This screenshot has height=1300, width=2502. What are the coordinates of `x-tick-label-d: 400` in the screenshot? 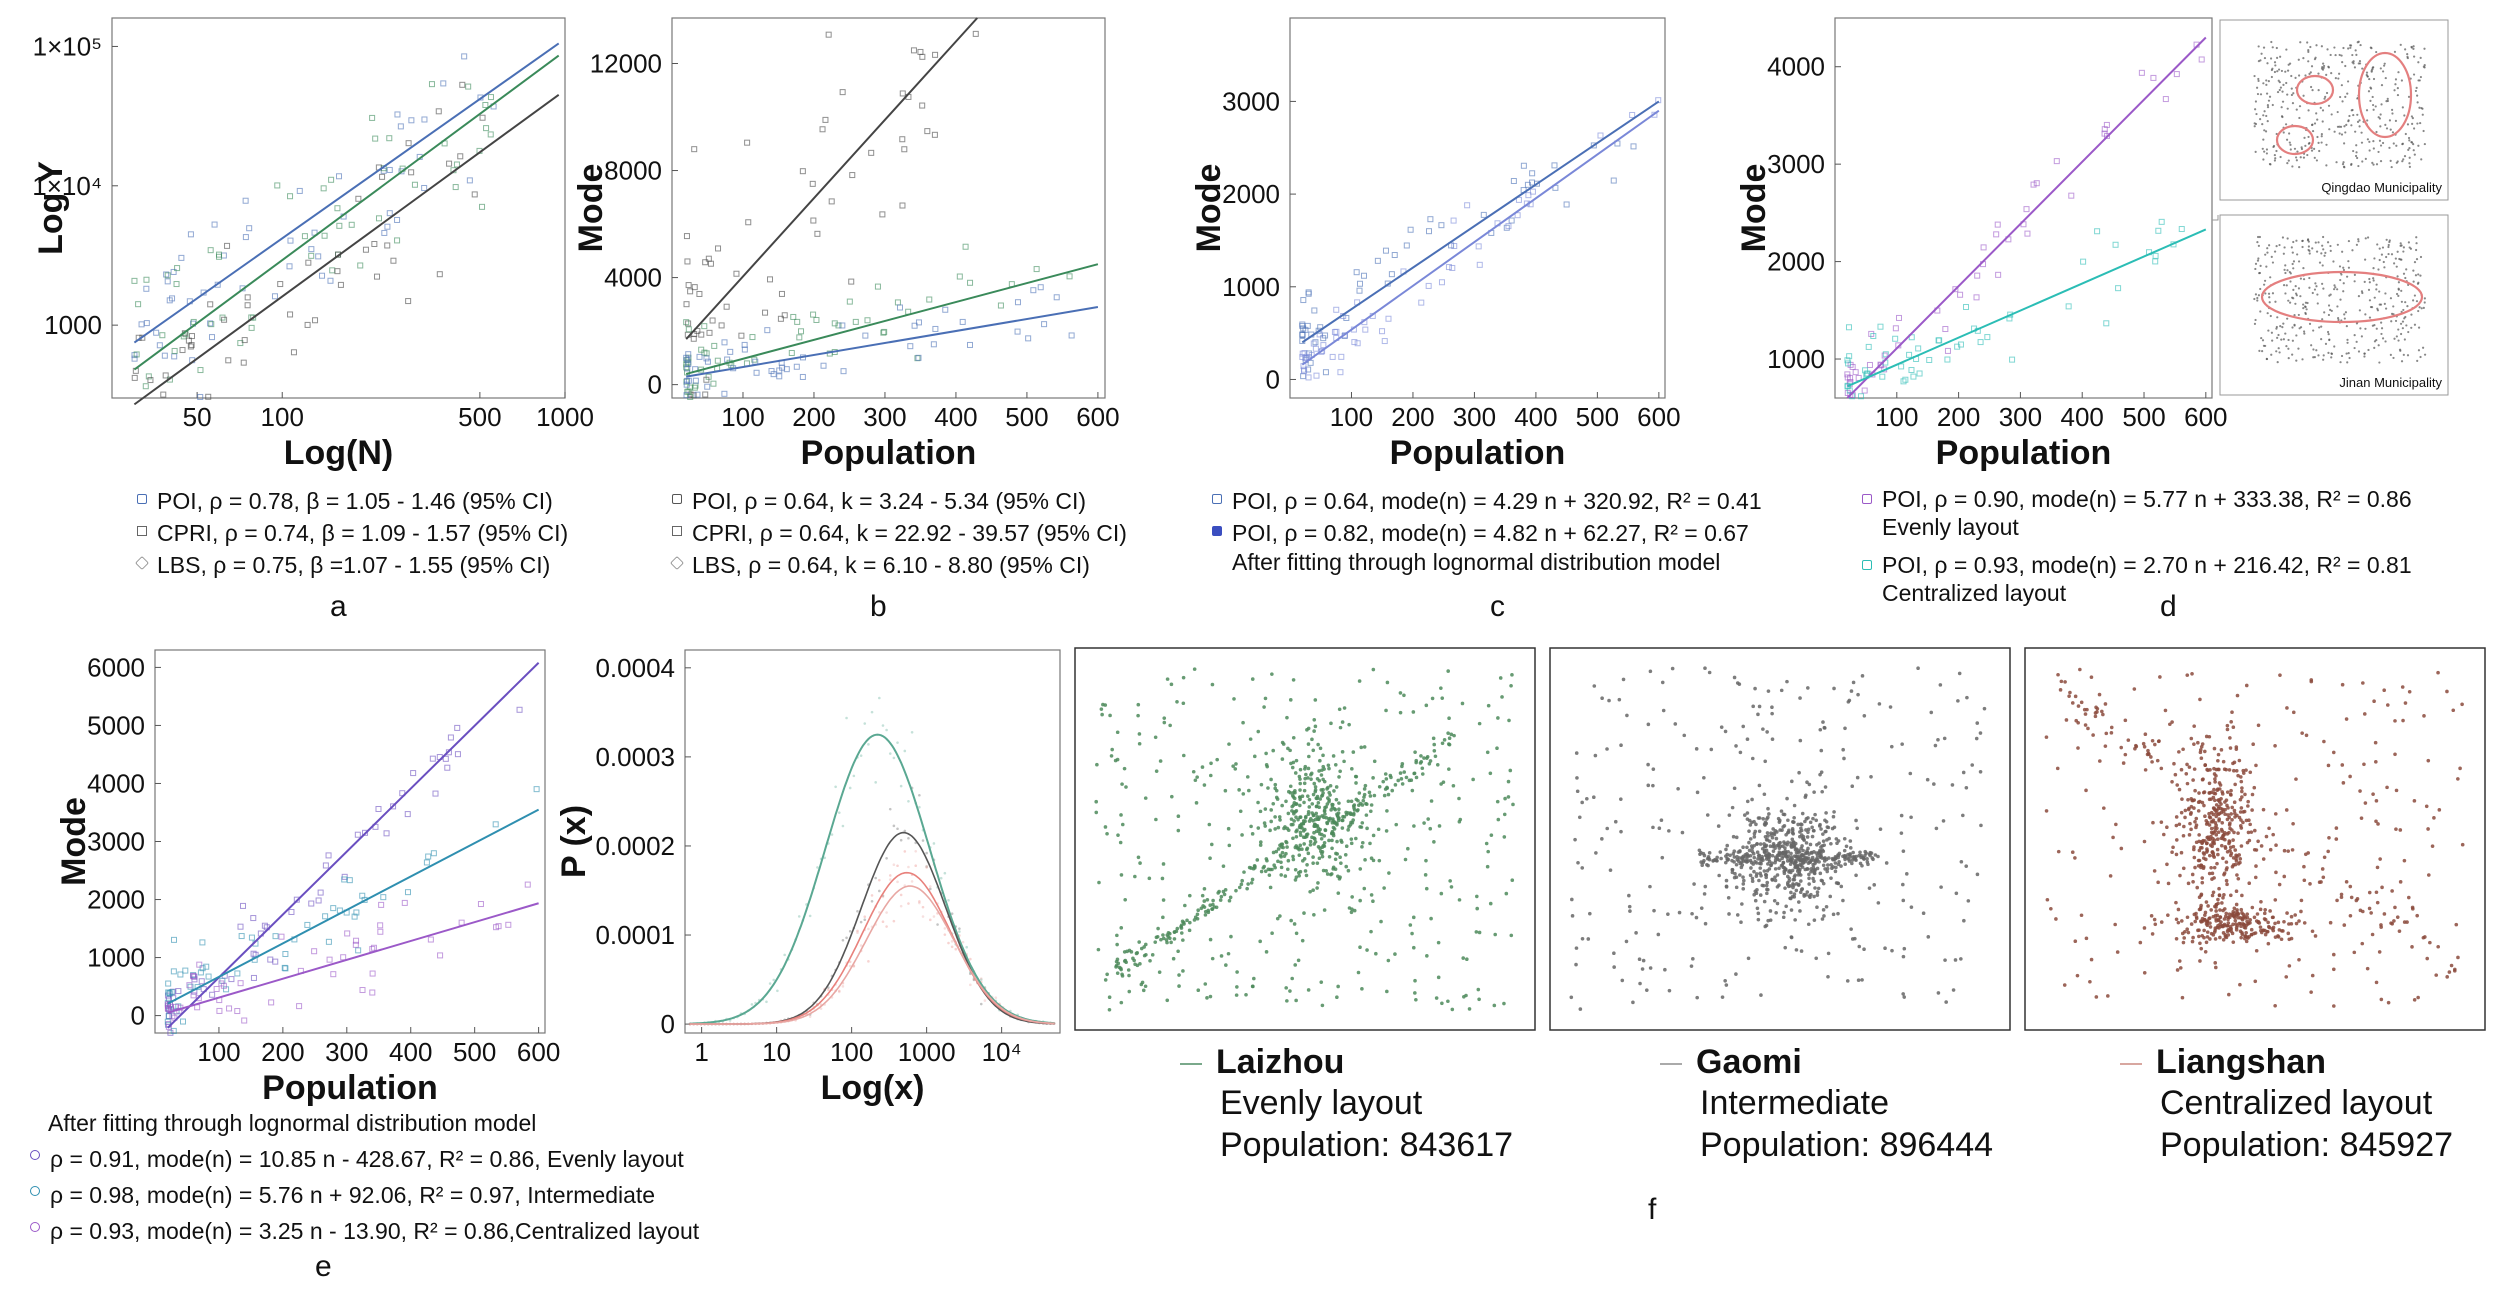 It's located at (2082, 417).